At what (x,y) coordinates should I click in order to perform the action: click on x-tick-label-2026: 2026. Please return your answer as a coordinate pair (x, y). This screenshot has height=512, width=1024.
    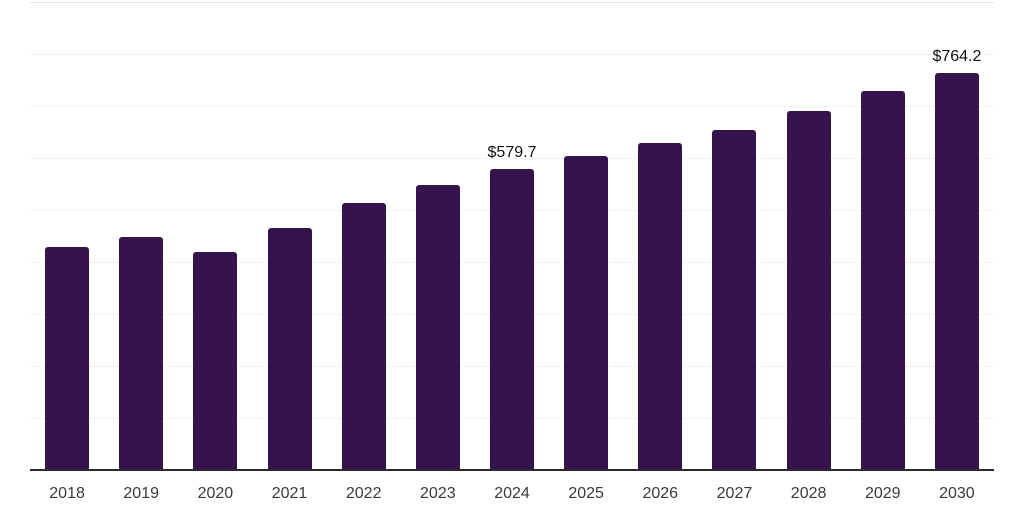
    Looking at the image, I should click on (660, 493).